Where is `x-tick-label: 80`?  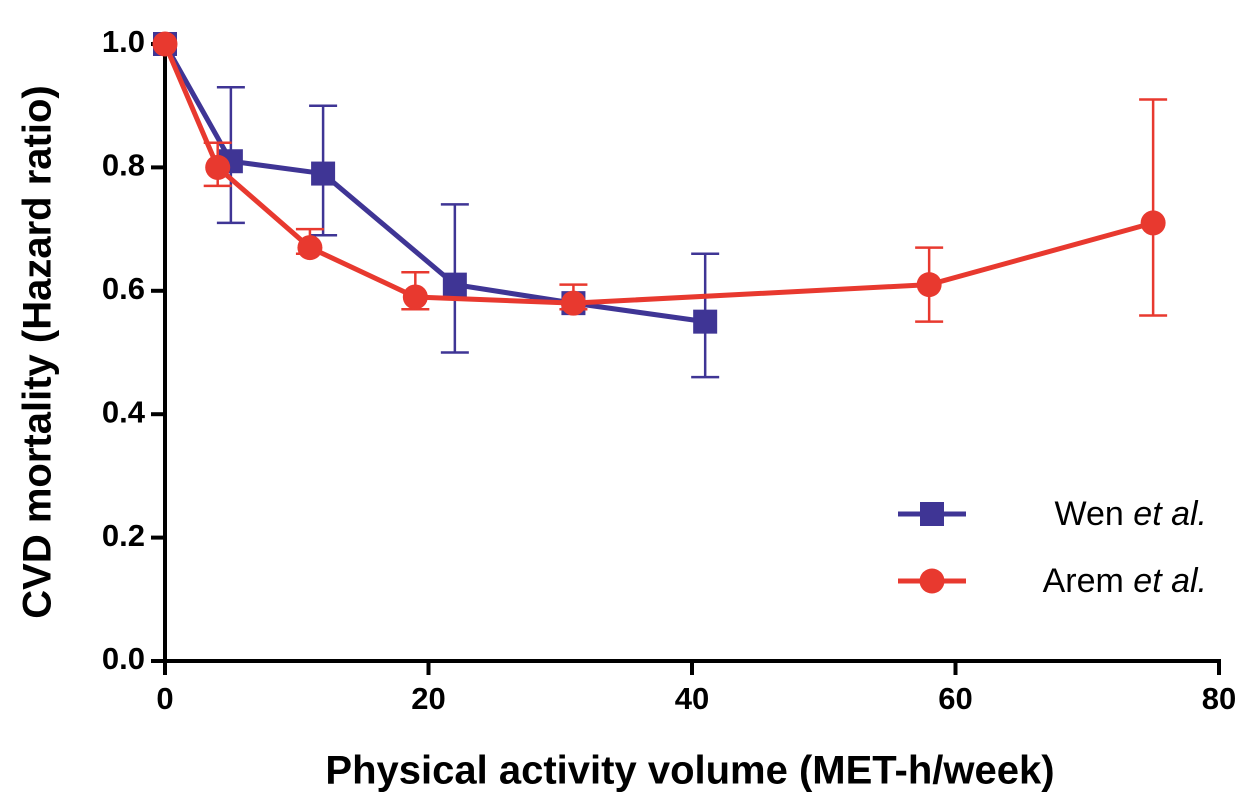 x-tick-label: 80 is located at coordinates (1219, 698).